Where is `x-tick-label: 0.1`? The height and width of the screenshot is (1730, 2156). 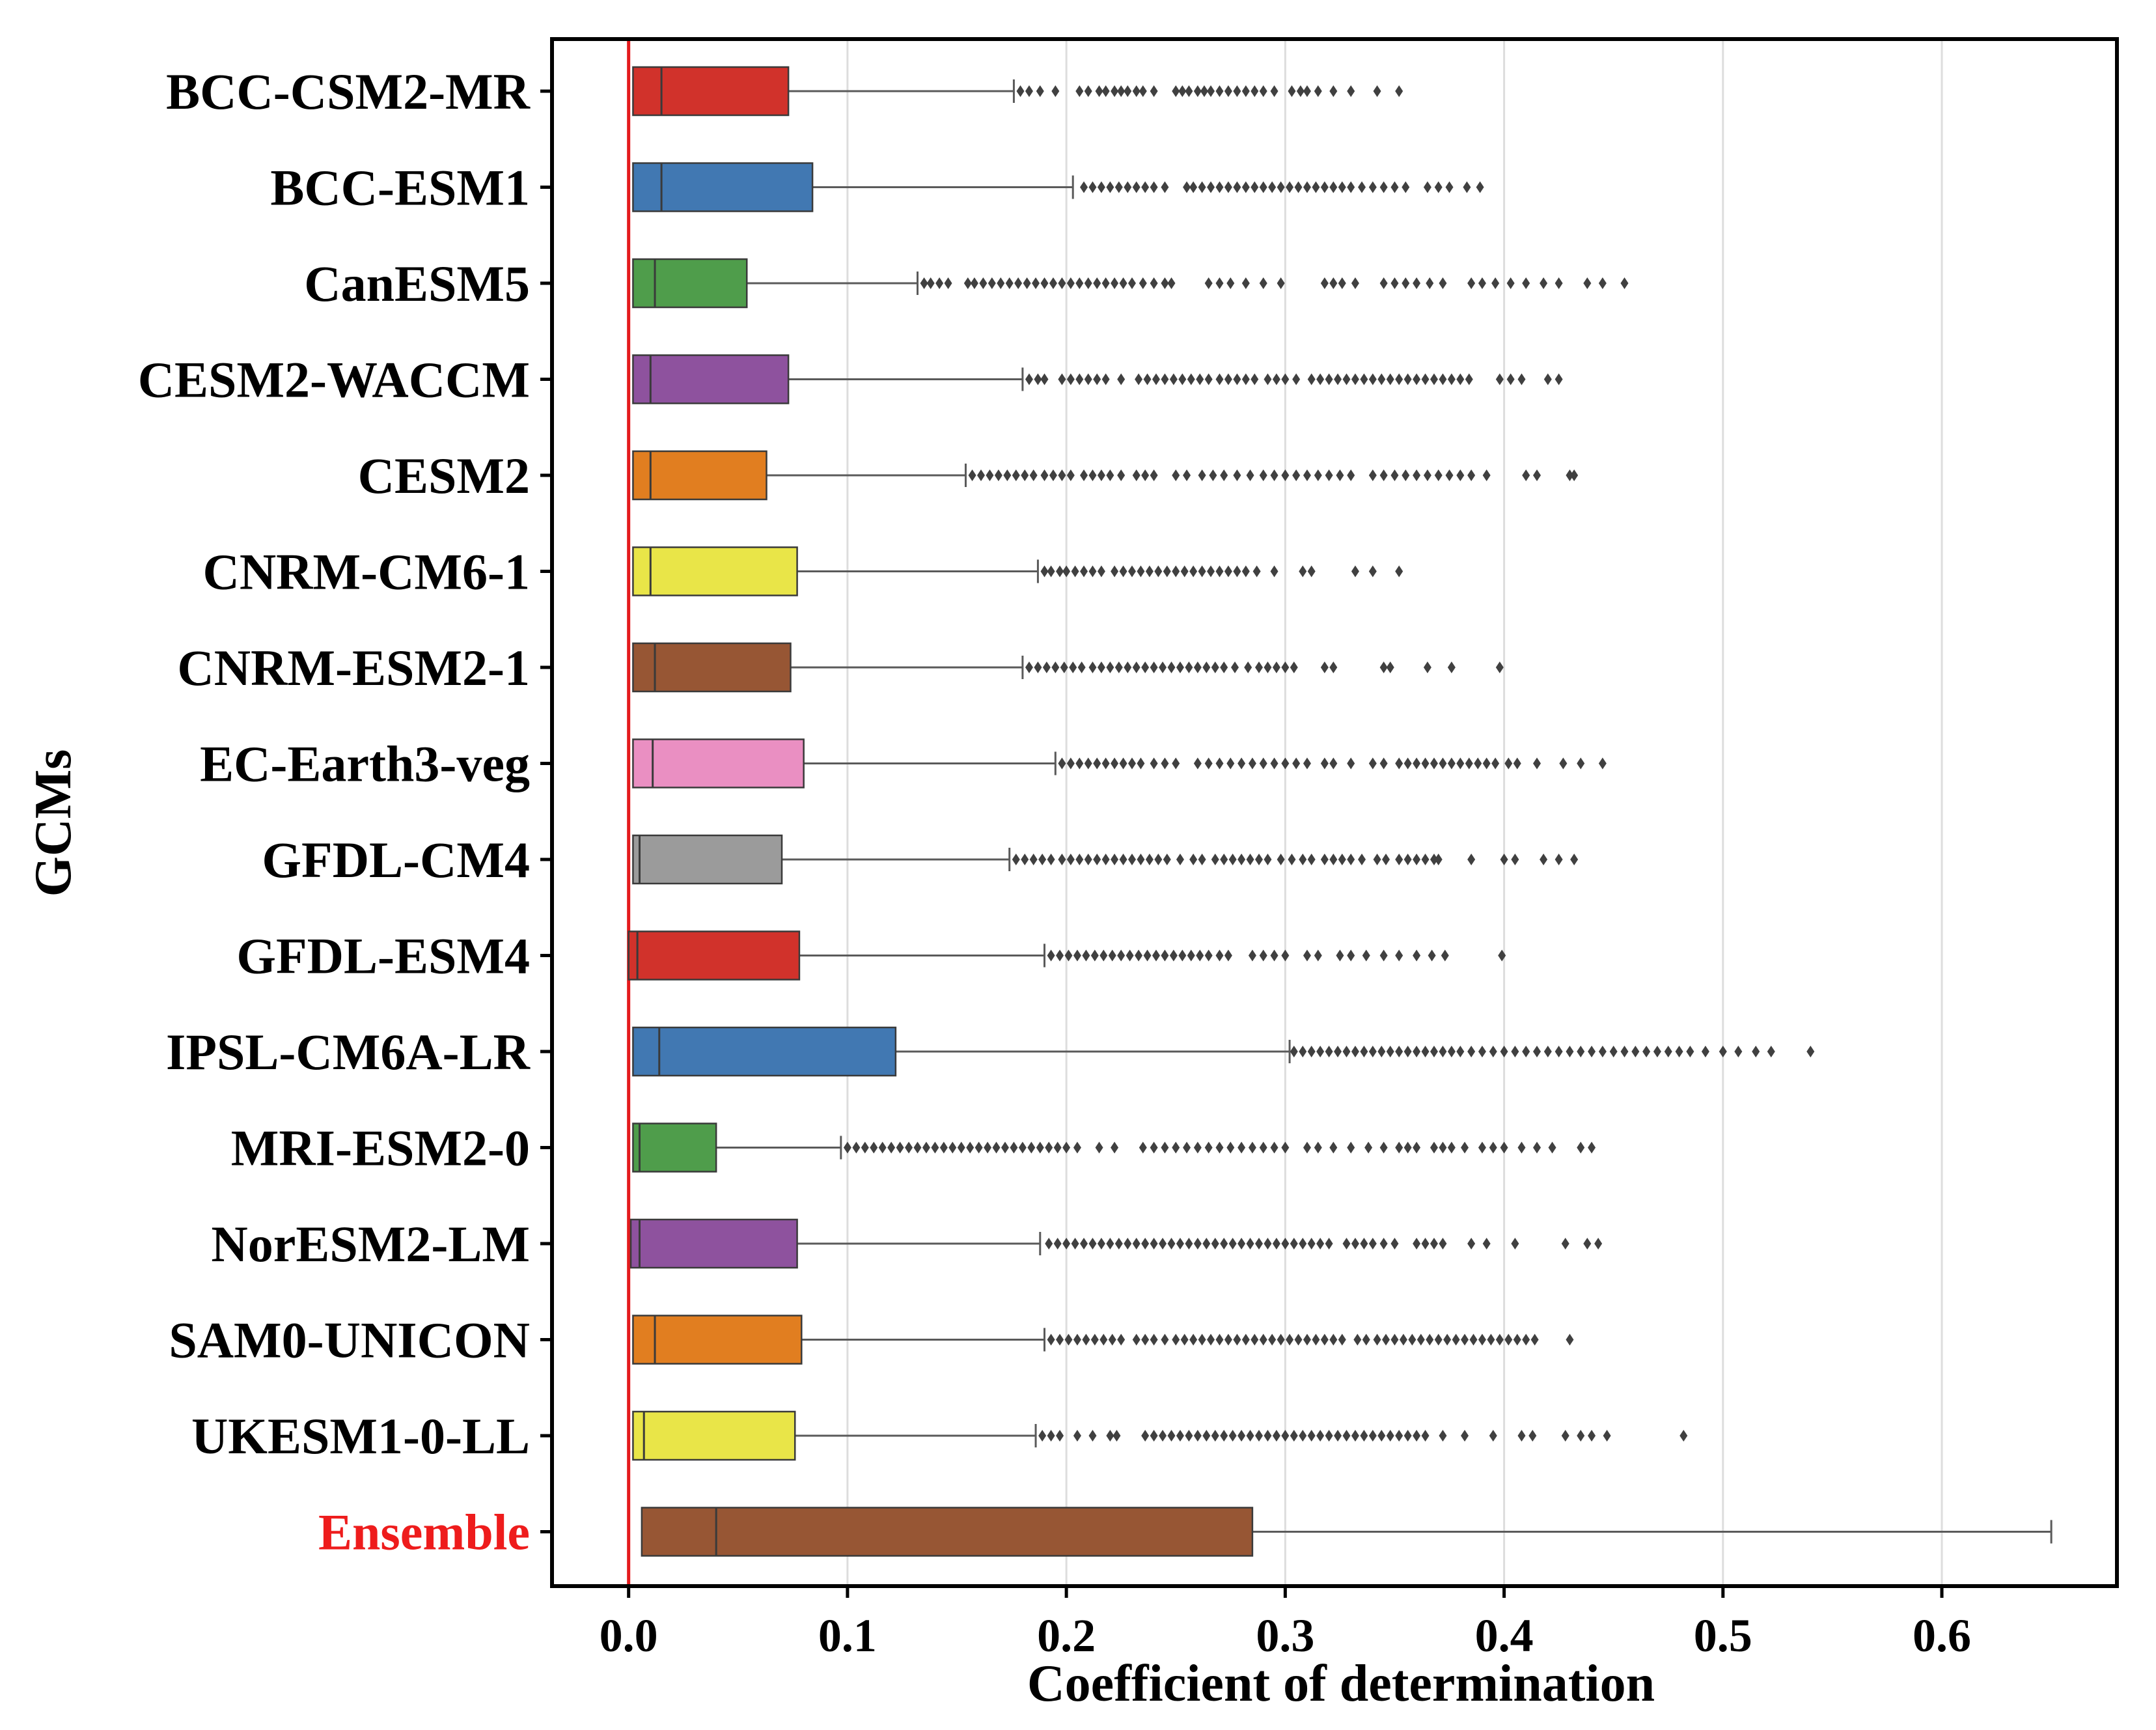
x-tick-label: 0.1 is located at coordinates (847, 1636).